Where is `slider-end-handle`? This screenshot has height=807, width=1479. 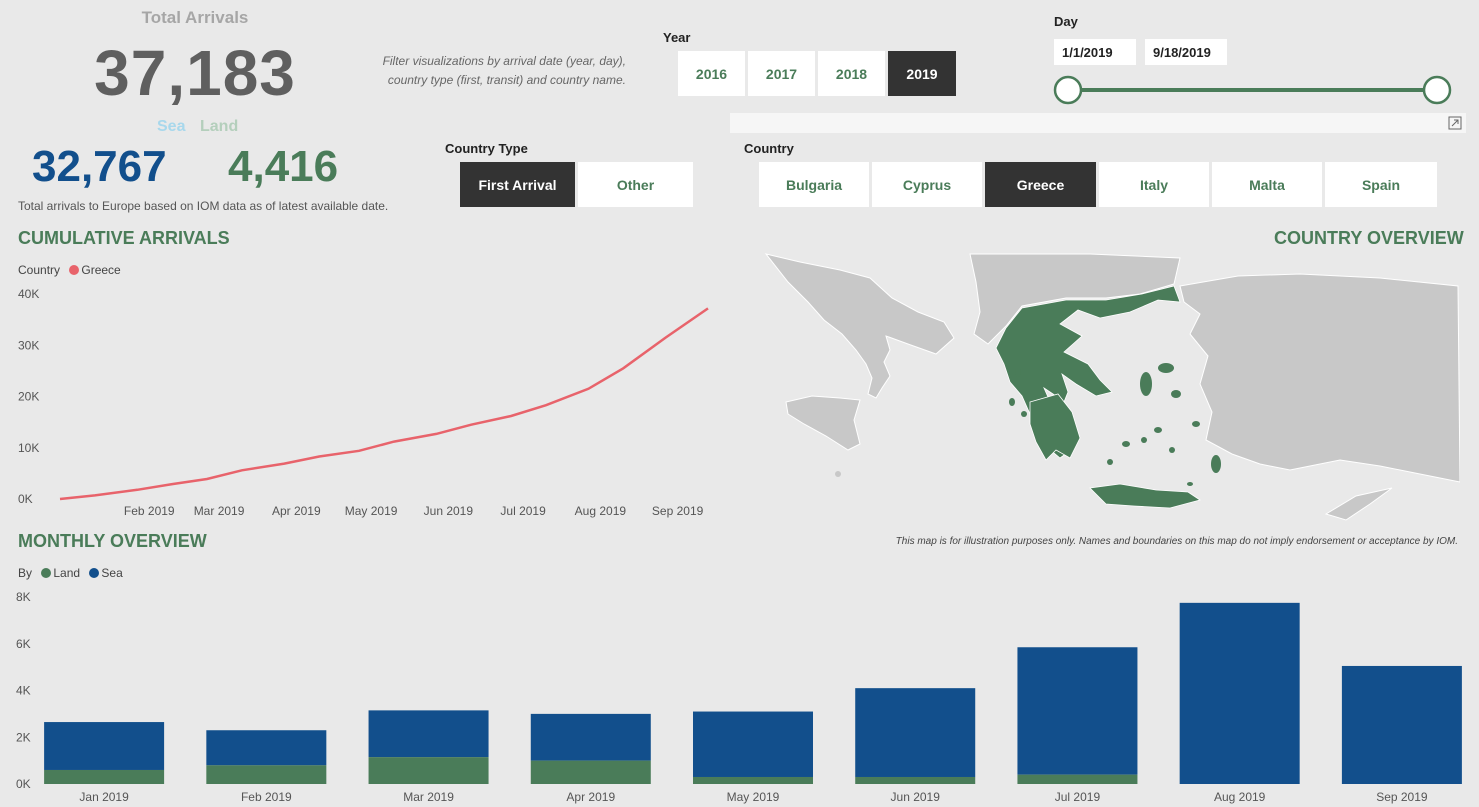
slider-end-handle is located at coordinates (1437, 90).